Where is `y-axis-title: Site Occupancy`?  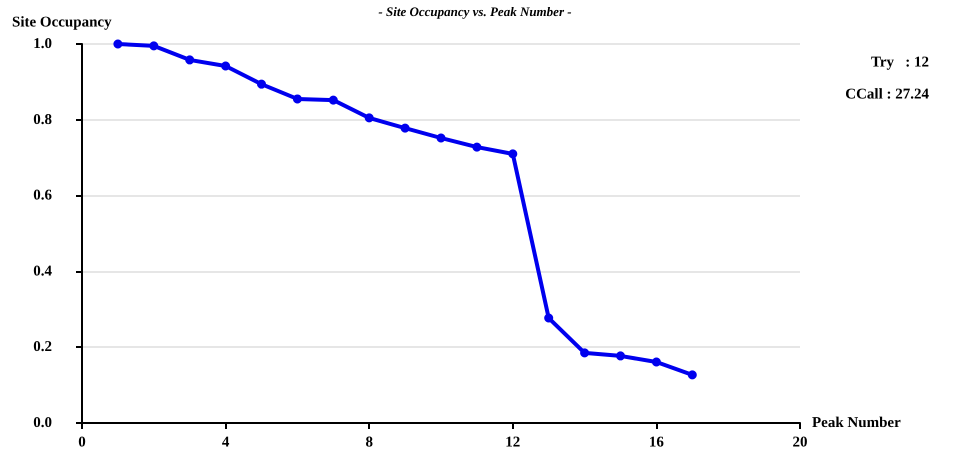 y-axis-title: Site Occupancy is located at coordinates (62, 22).